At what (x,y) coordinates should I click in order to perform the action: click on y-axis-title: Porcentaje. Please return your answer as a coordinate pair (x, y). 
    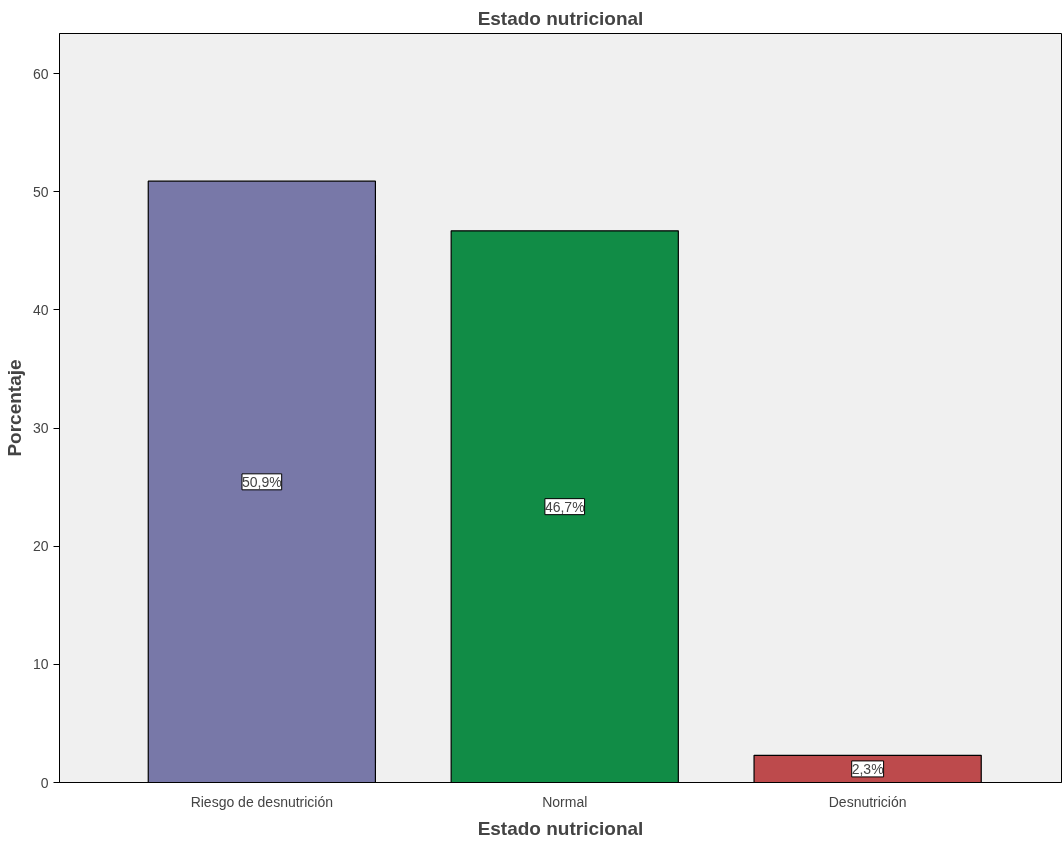
    Looking at the image, I should click on (14, 408).